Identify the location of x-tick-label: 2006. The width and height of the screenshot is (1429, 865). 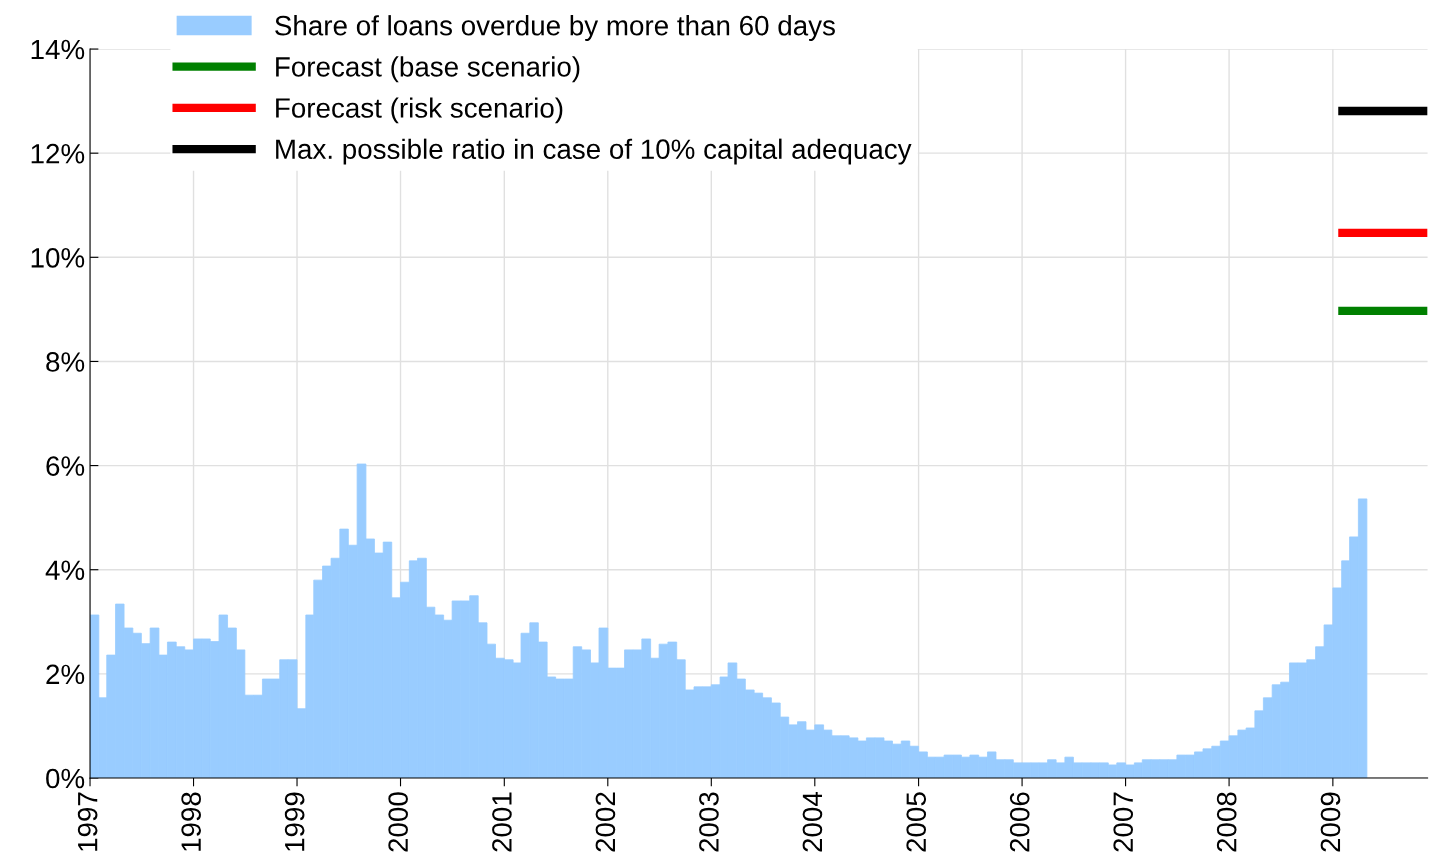
(1019, 822).